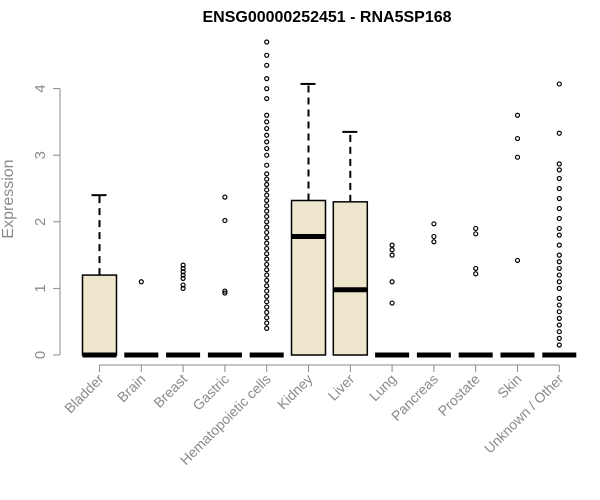  I want to click on x-tick-label: Breast, so click(170, 391).